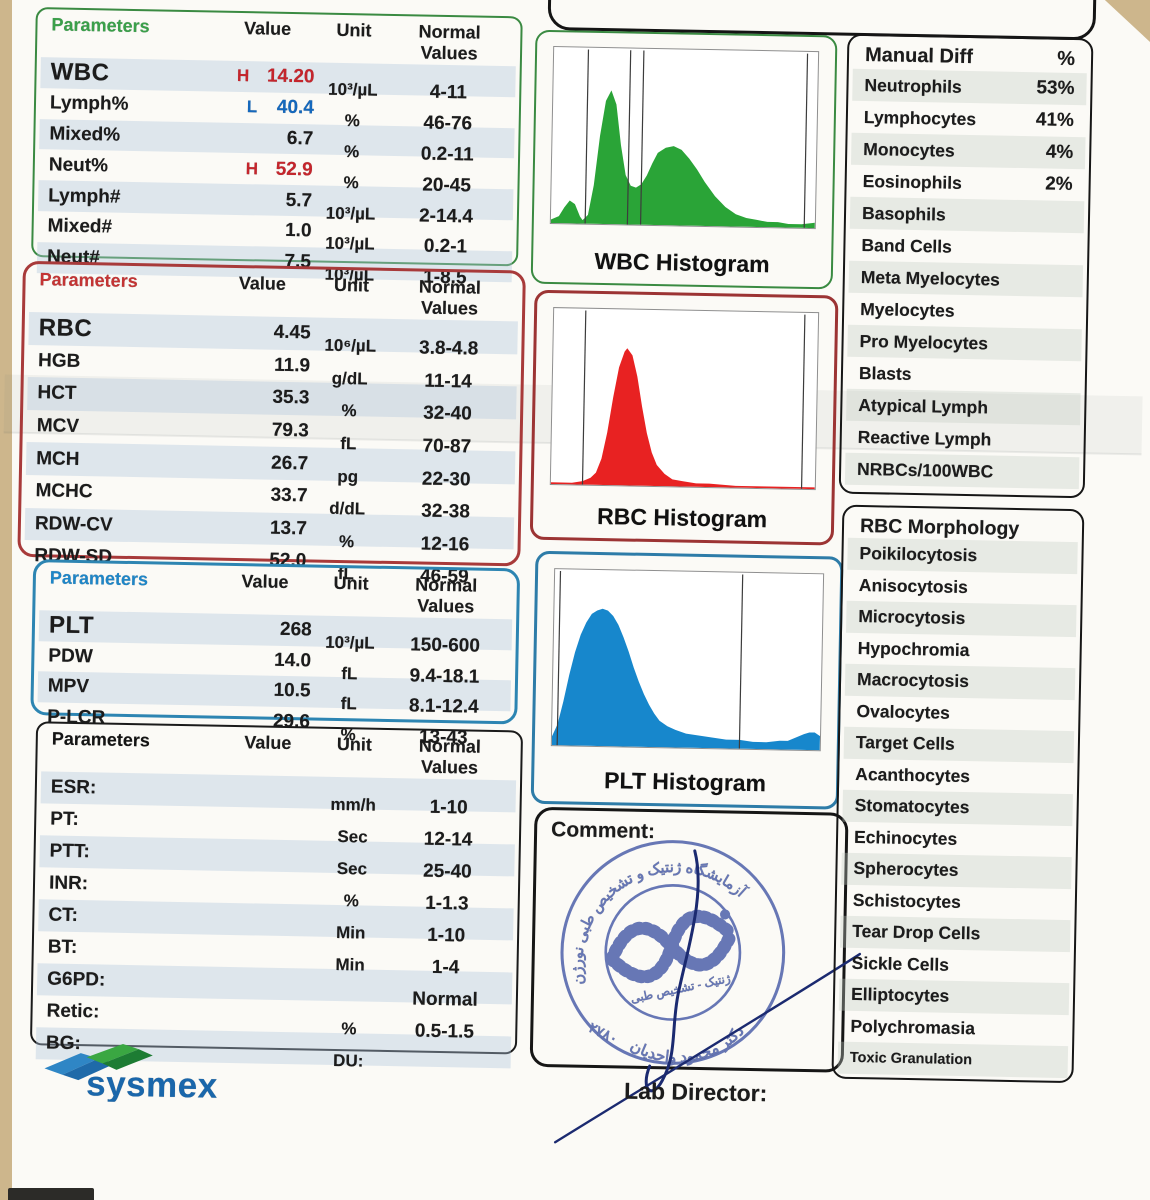 The height and width of the screenshot is (1200, 1150). Describe the element at coordinates (966, 247) in the screenshot. I see `list-item: Band Cells` at that location.